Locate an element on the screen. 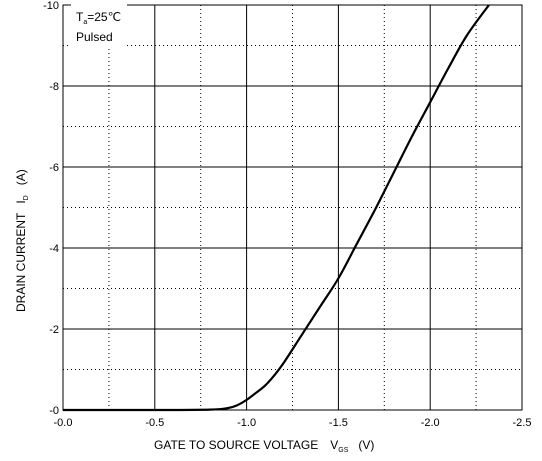  y-tick-label: -10 is located at coordinates (51, 6).